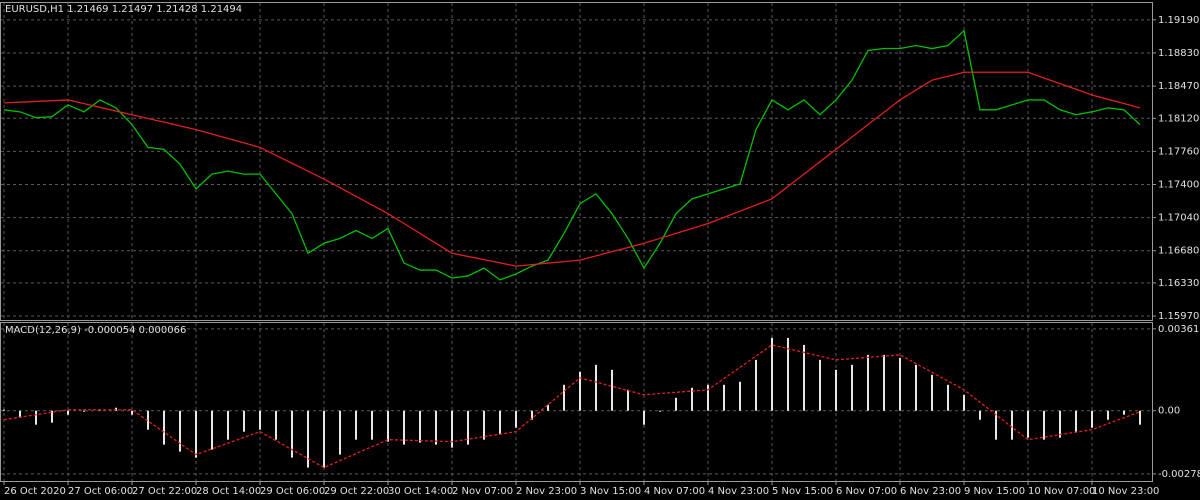 The image size is (1200, 500). I want to click on x-tick-label: 10 Nov 23:00, so click(1125, 491).